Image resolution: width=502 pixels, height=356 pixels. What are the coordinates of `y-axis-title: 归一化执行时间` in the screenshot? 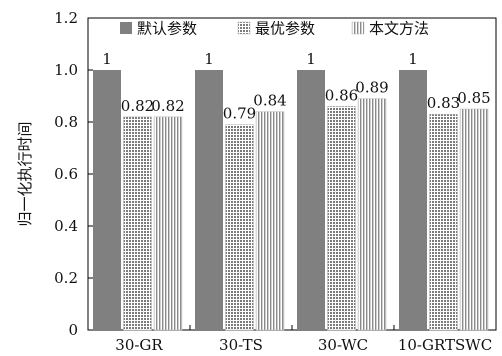 It's located at (25, 173).